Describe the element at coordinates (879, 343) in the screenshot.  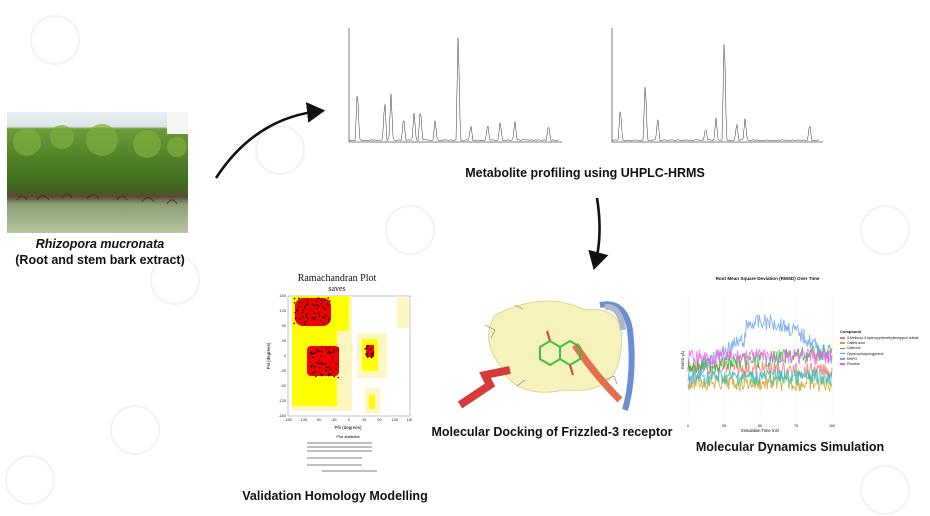
I see `legend-item: Caffeic acid` at that location.